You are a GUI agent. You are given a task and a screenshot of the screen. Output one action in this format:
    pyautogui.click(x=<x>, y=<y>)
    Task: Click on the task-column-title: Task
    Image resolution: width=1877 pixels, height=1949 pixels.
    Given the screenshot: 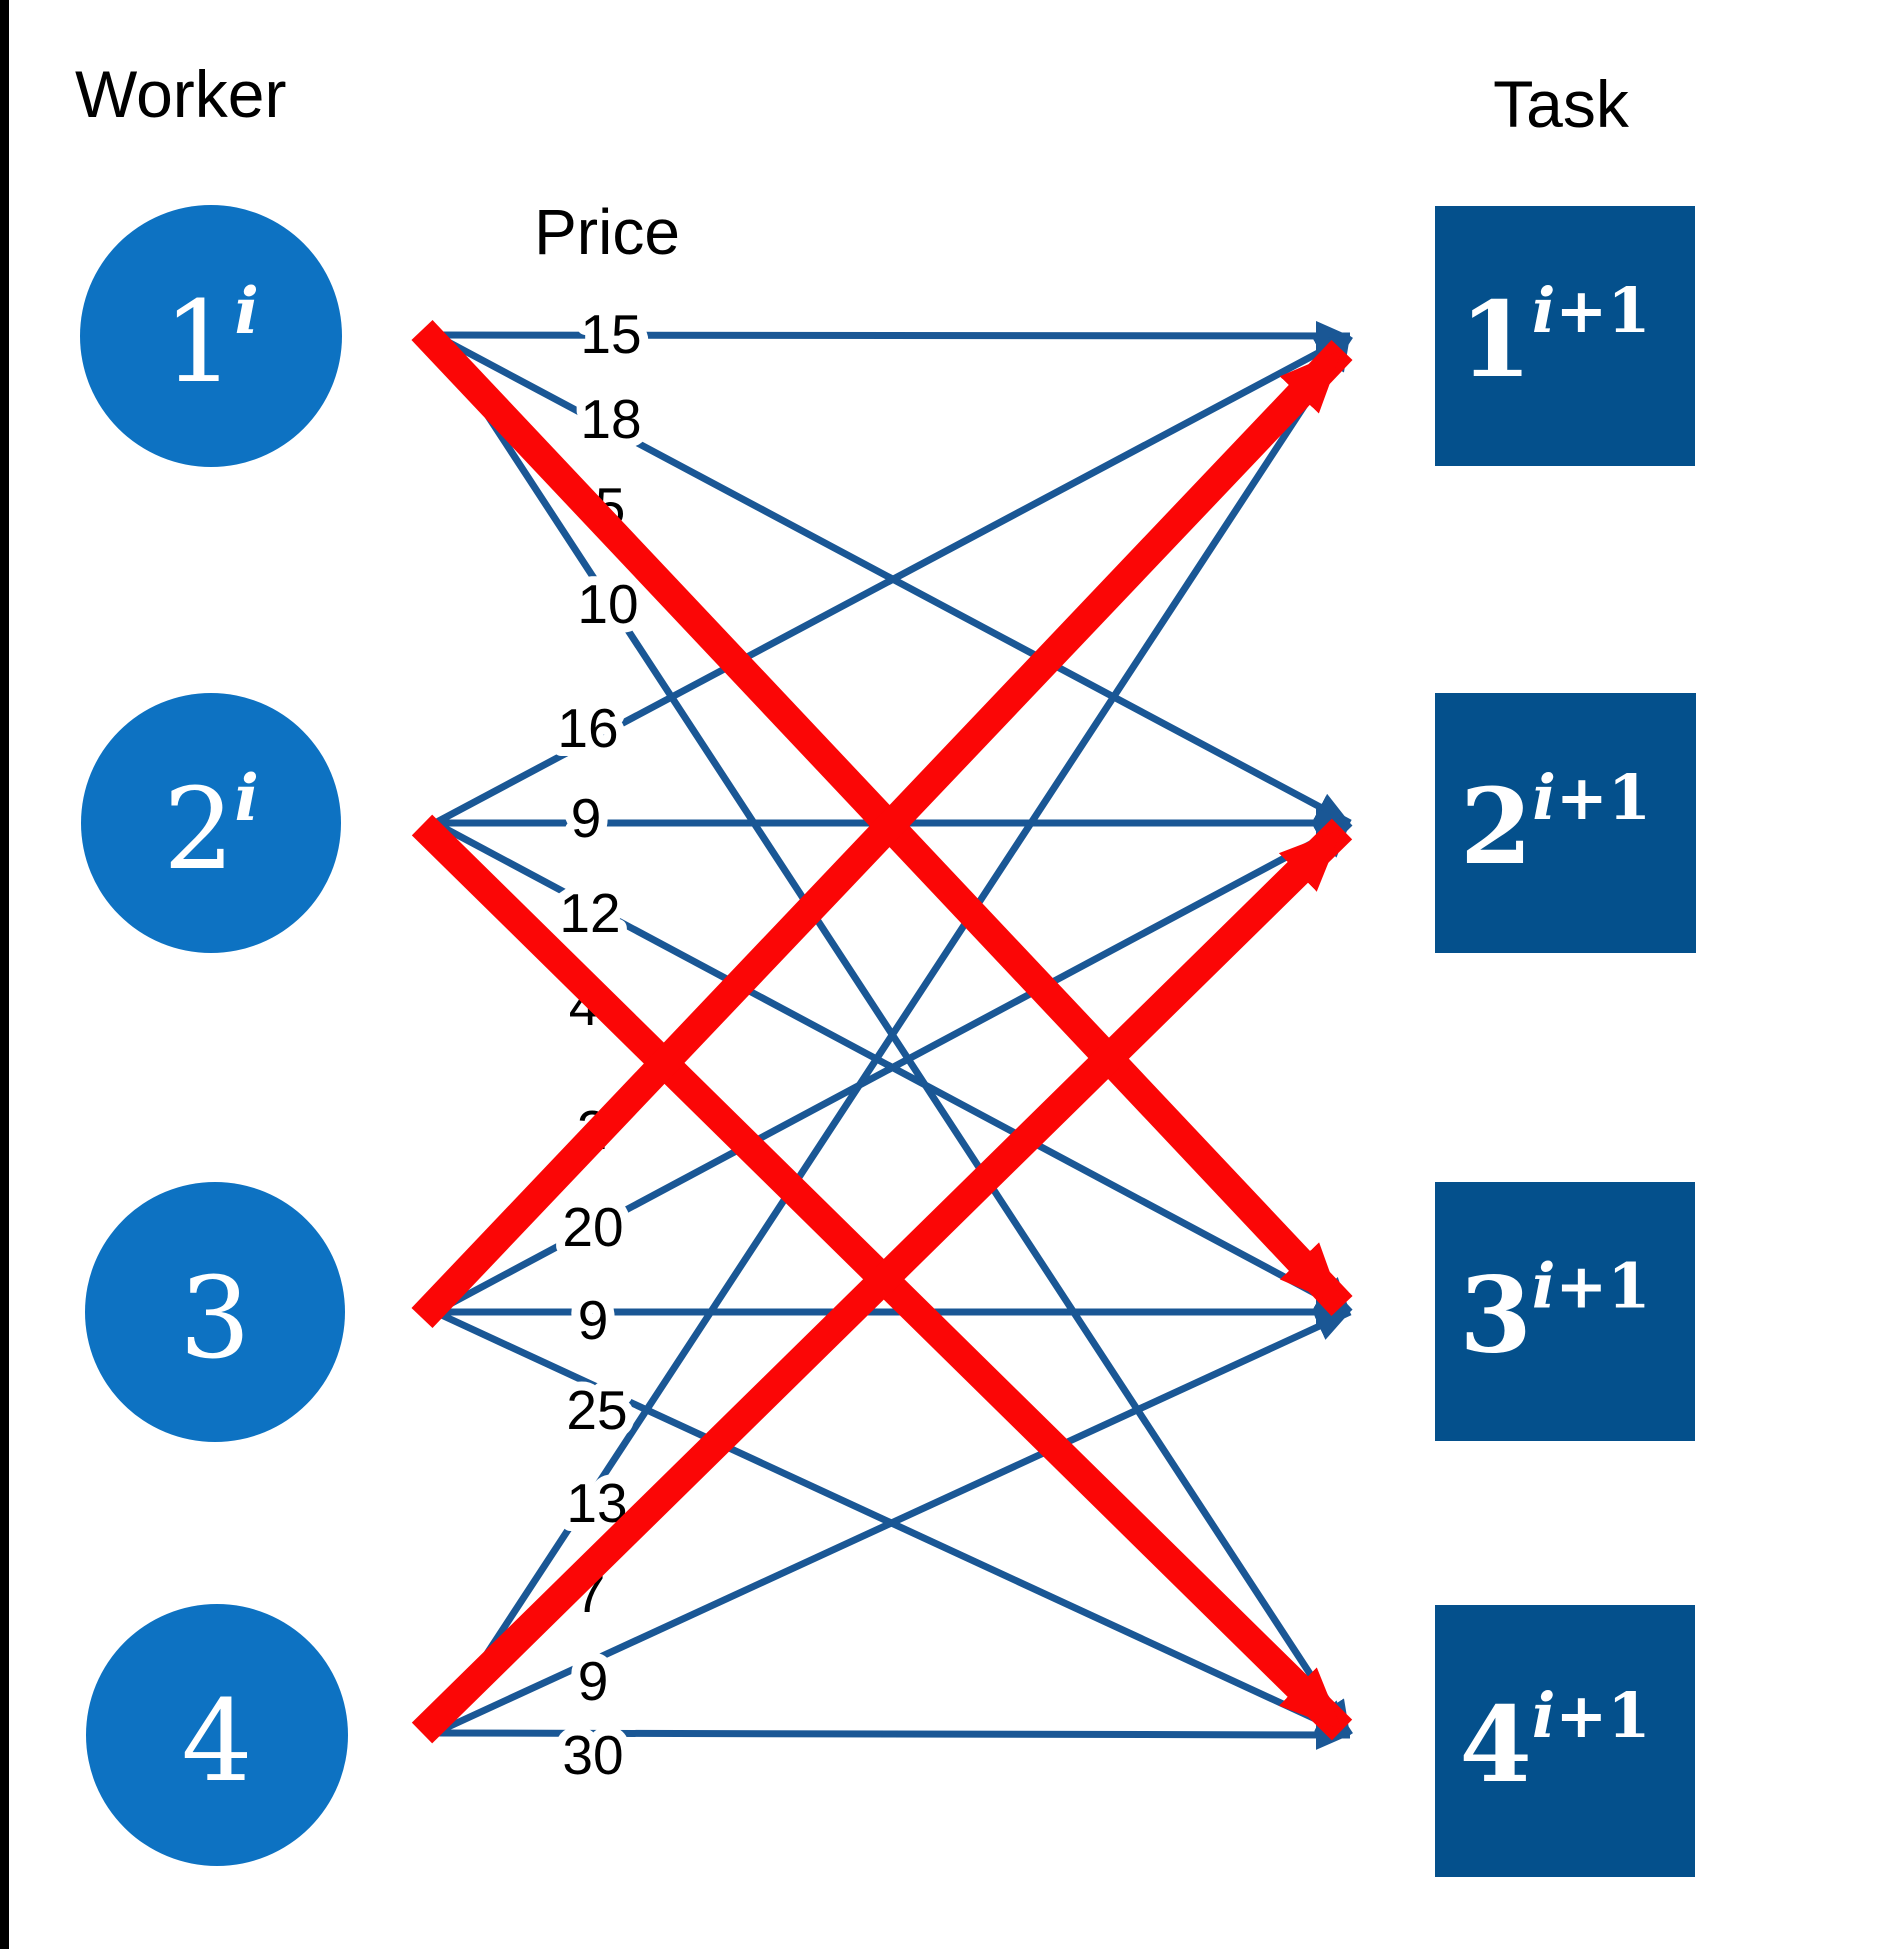 What is the action you would take?
    pyautogui.click(x=1561, y=104)
    